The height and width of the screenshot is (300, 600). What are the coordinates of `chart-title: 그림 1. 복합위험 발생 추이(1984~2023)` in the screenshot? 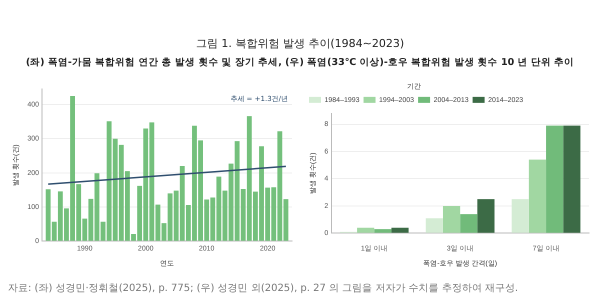 It's located at (300, 43).